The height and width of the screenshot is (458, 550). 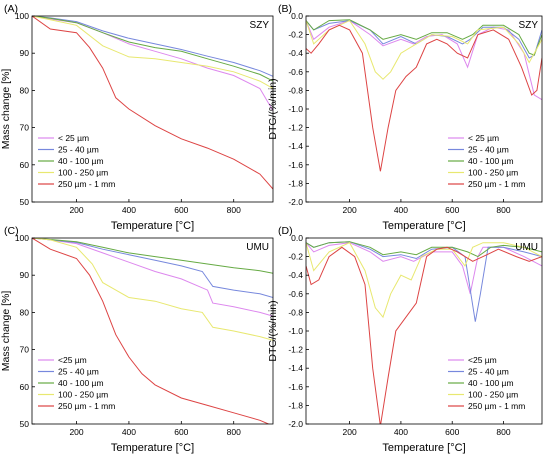 What do you see at coordinates (25, 275) in the screenshot?
I see `y-tick-label: 90` at bounding box center [25, 275].